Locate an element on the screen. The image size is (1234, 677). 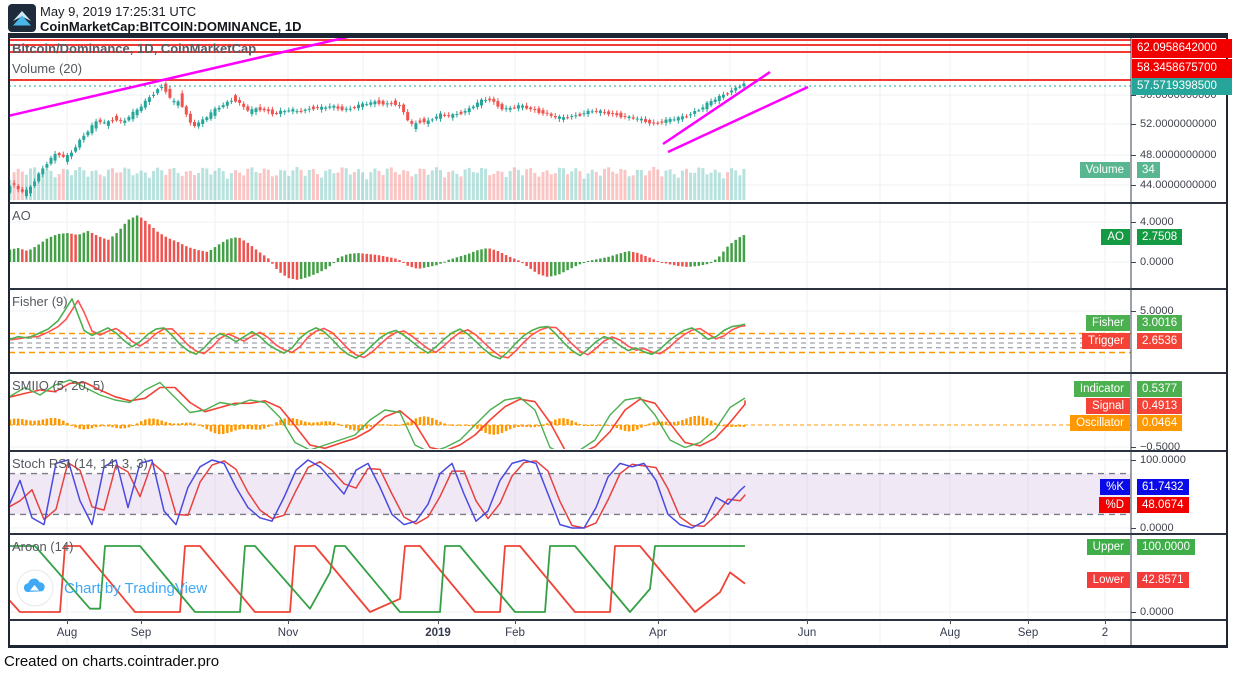
volume-study-title: Volume (20) is located at coordinates (47, 68).